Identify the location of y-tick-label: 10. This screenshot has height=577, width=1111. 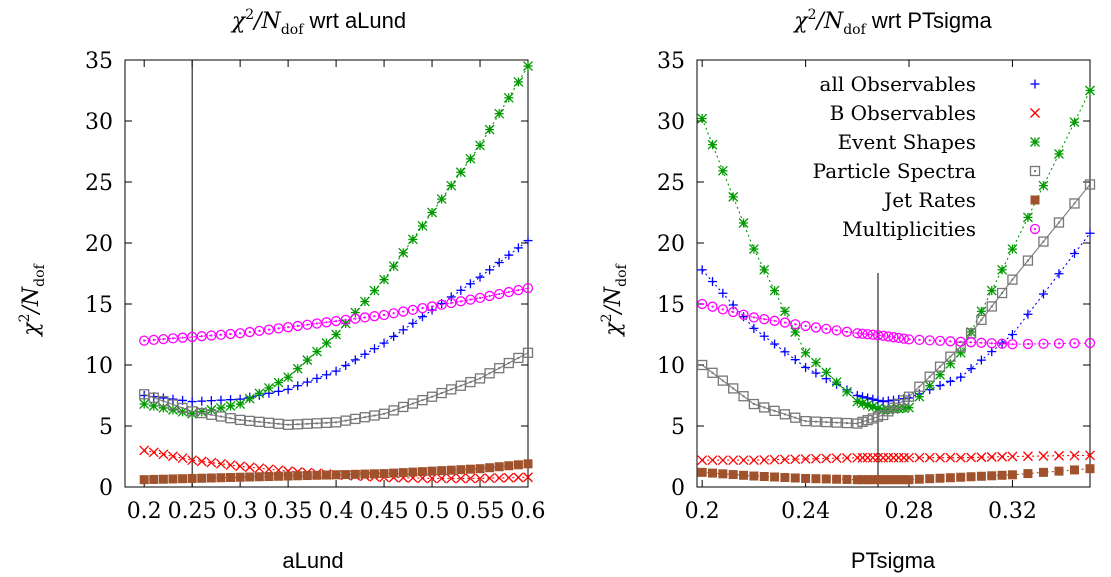
(671, 366).